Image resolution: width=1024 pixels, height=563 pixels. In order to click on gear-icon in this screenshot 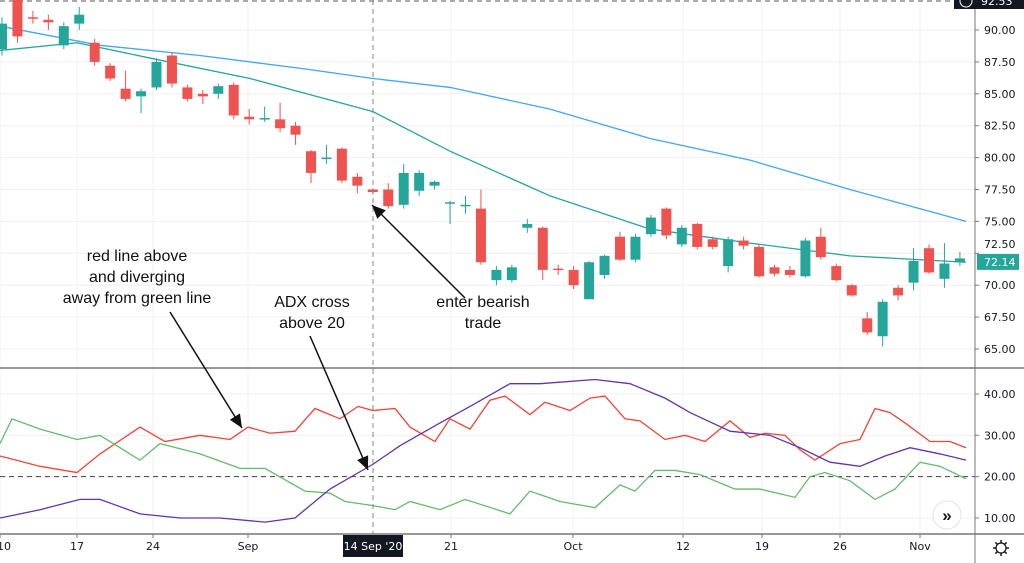, I will do `click(1001, 548)`.